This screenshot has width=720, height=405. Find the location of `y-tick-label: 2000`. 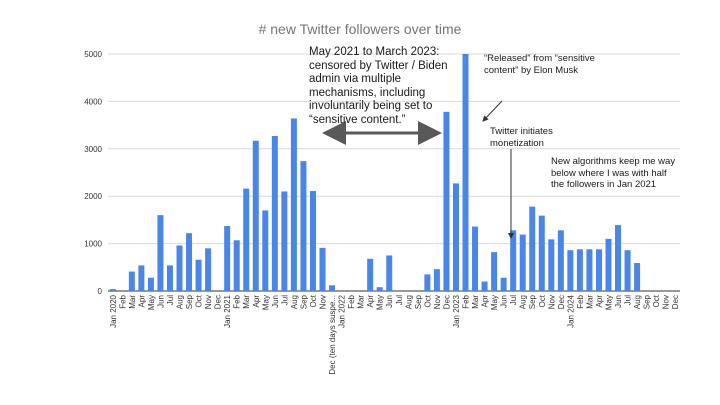

y-tick-label: 2000 is located at coordinates (93, 196).